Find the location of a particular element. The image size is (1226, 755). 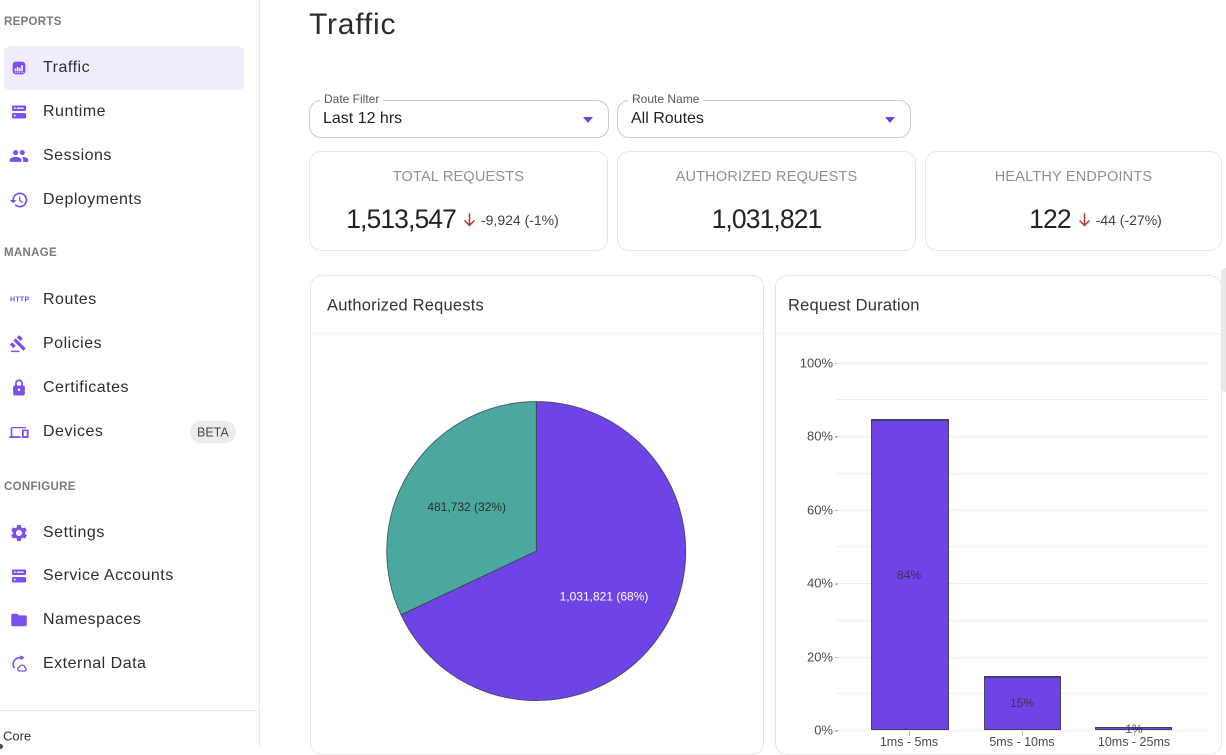

svg-text: 481,732 (32%) is located at coordinates (466, 507).